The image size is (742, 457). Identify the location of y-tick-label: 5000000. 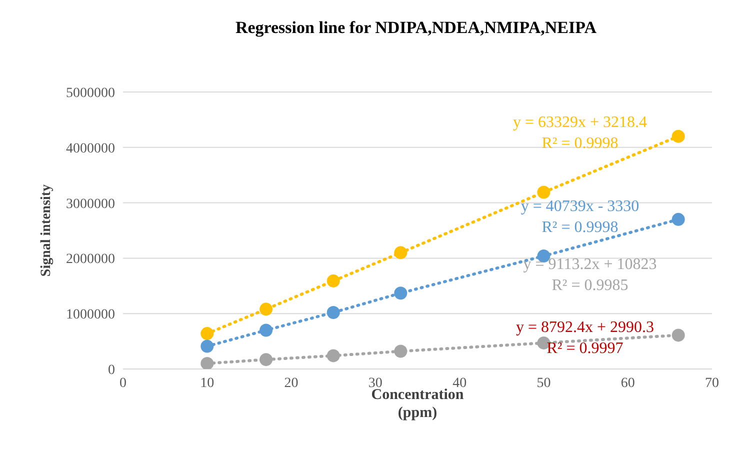
(90, 93).